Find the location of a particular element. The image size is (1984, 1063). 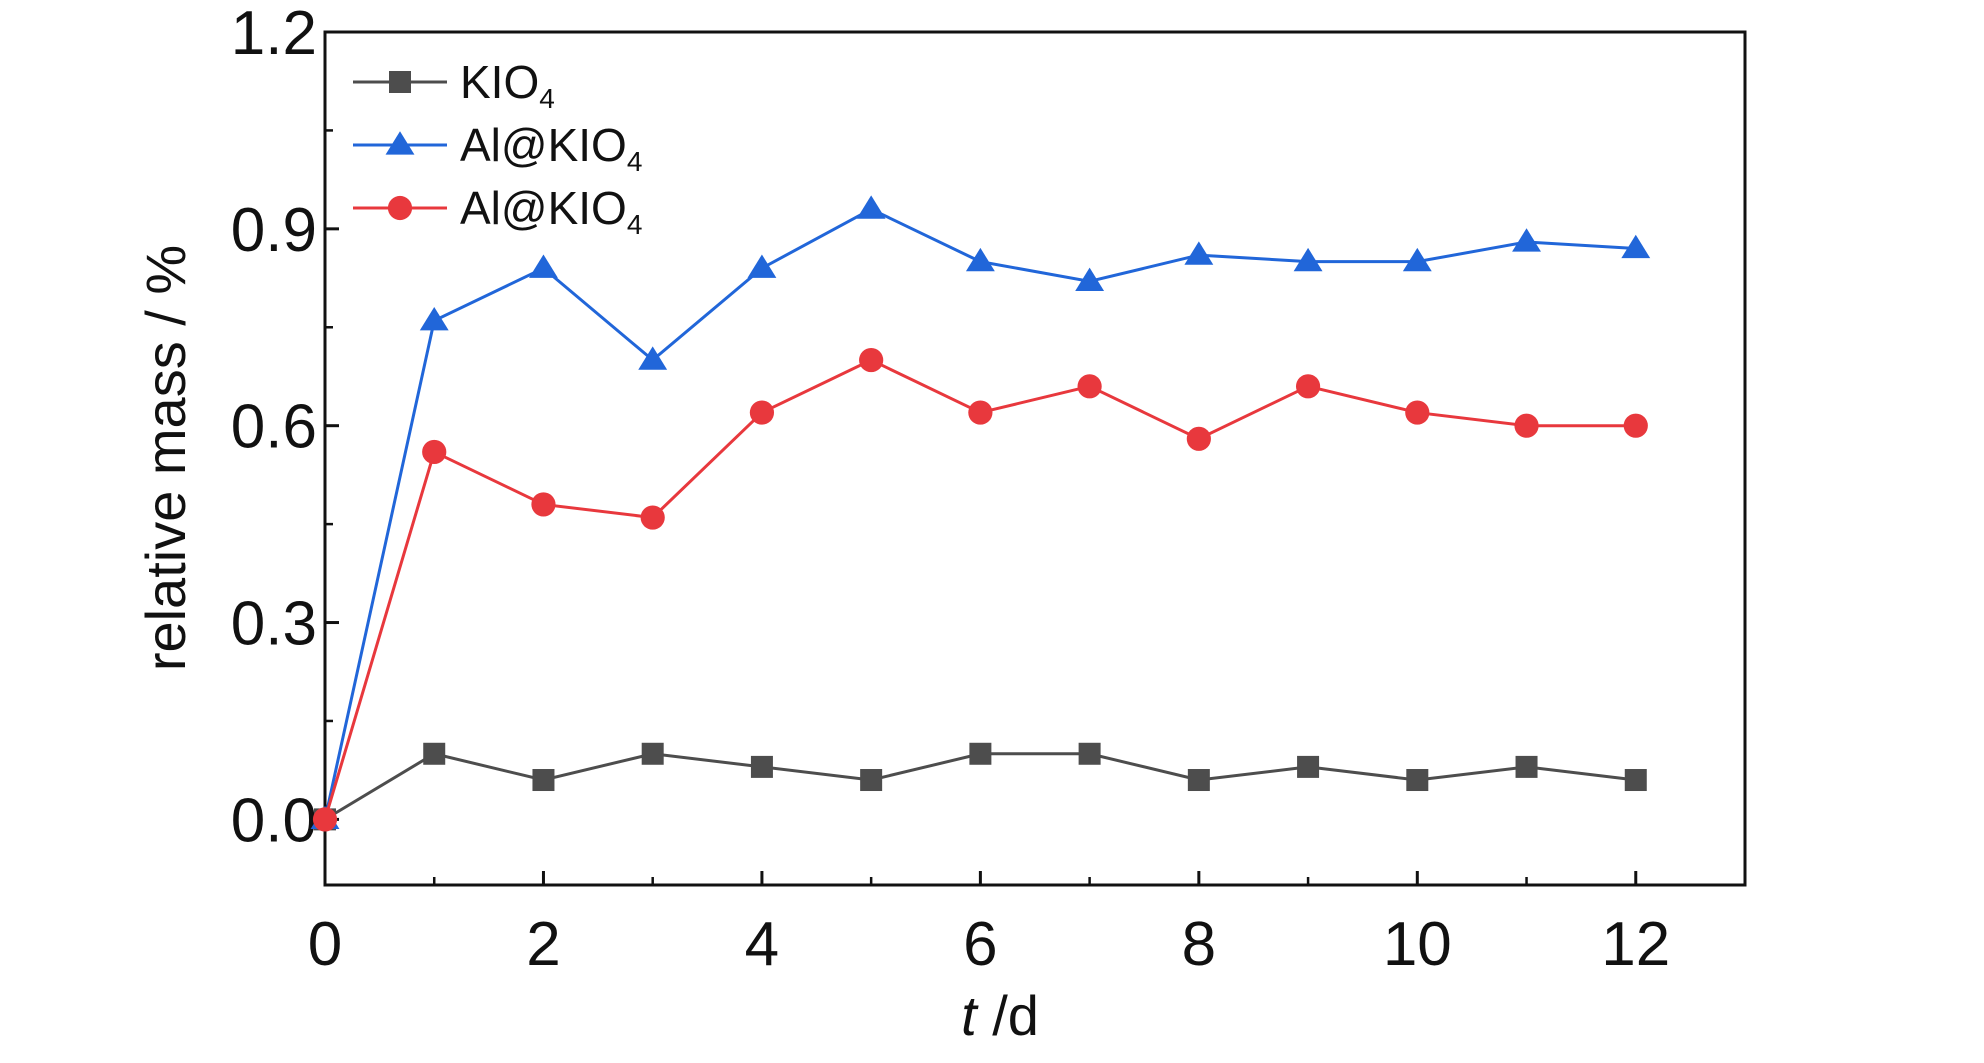

x-tick-label: 12 is located at coordinates (1635, 944).